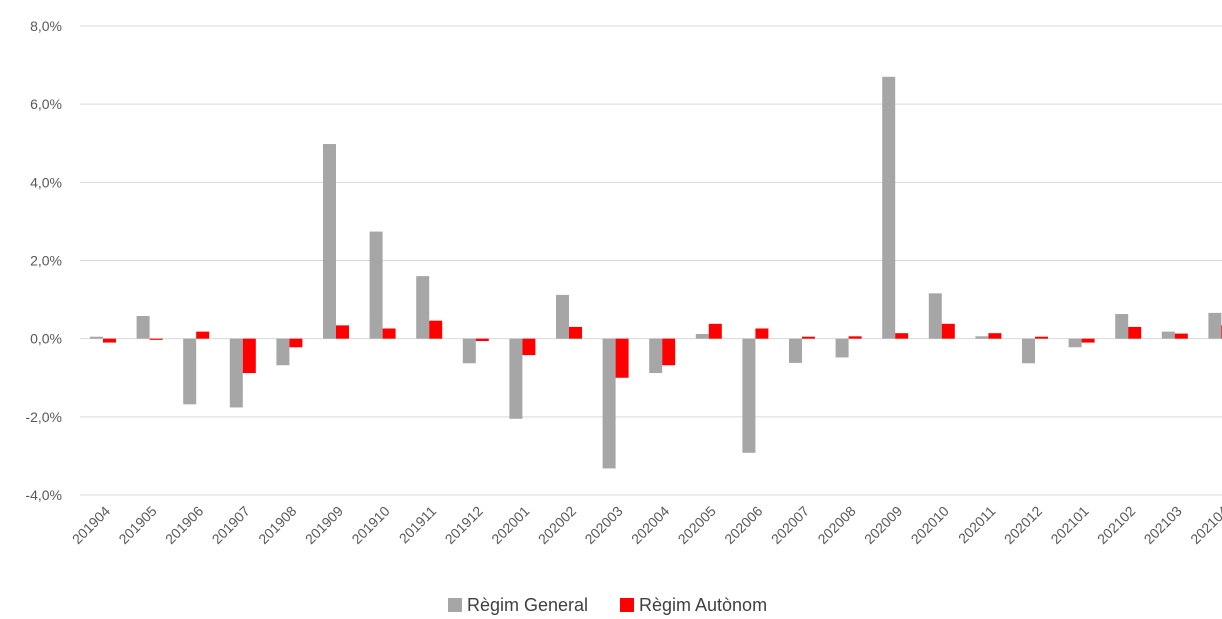  I want to click on x-tick-label: 202005, so click(697, 525).